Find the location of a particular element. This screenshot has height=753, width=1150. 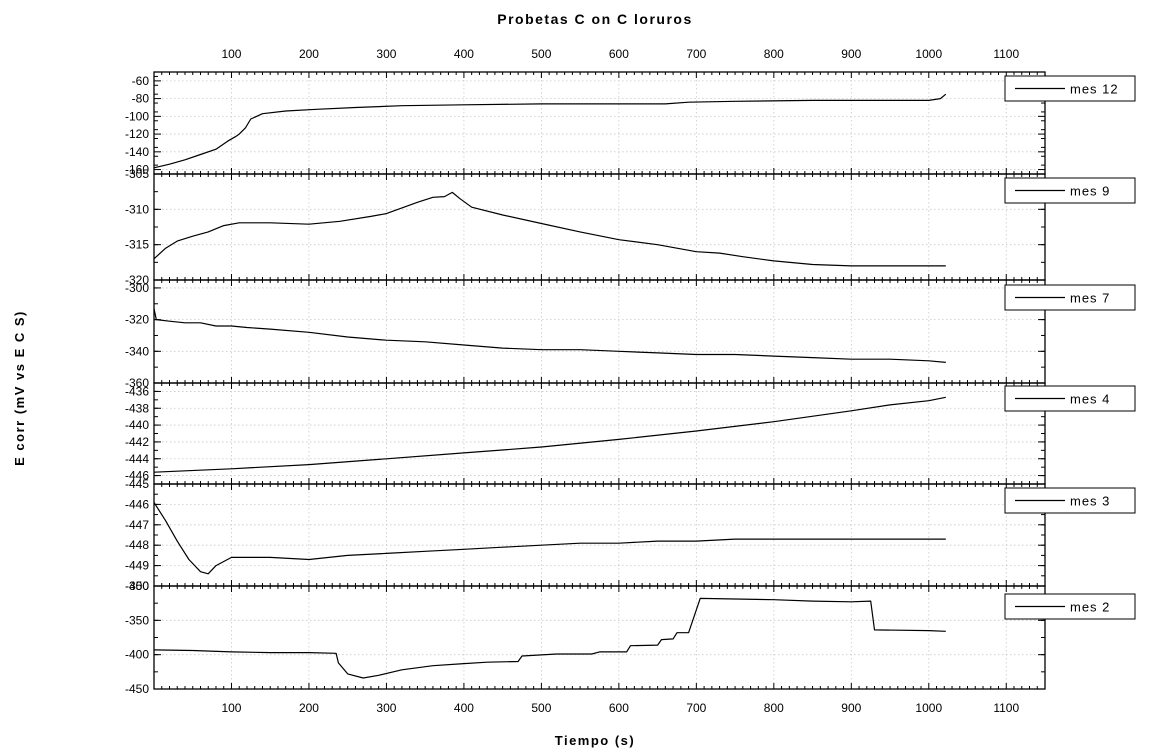

bottom-x-tick-label: 600 is located at coordinates (619, 708).